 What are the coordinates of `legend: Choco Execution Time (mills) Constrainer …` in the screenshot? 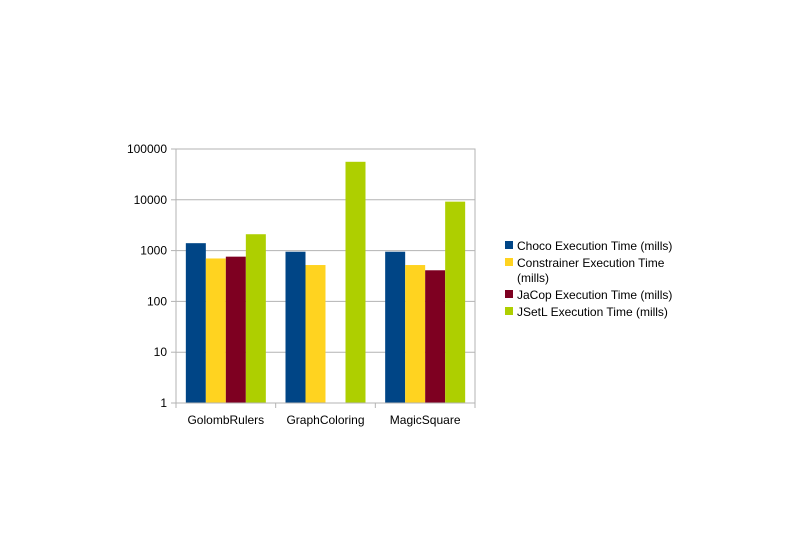 It's located at (588, 279).